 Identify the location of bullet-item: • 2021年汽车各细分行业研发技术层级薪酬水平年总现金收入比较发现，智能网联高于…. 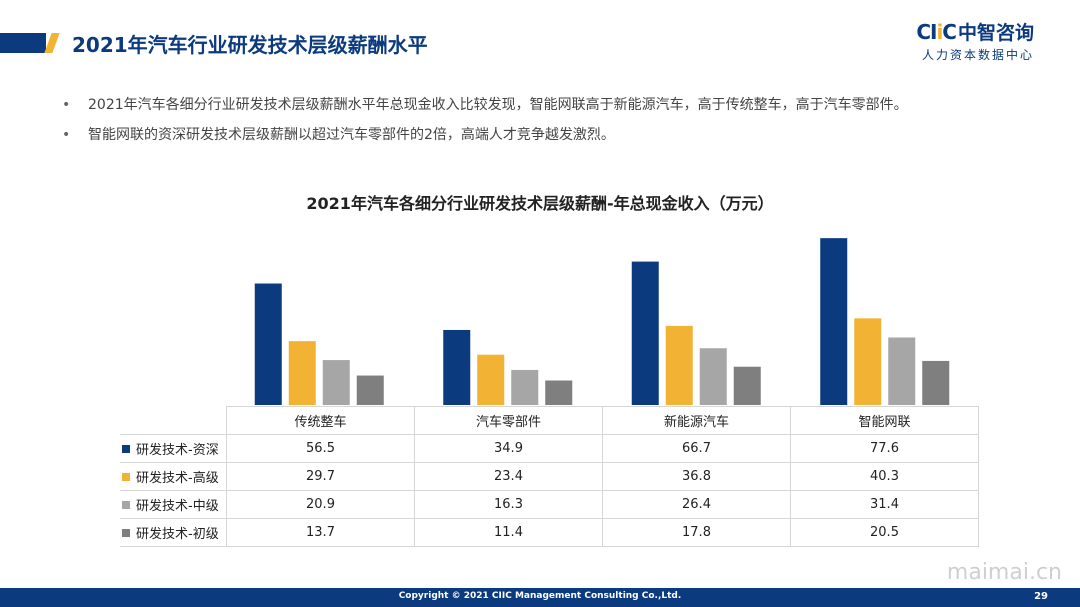
(552, 109).